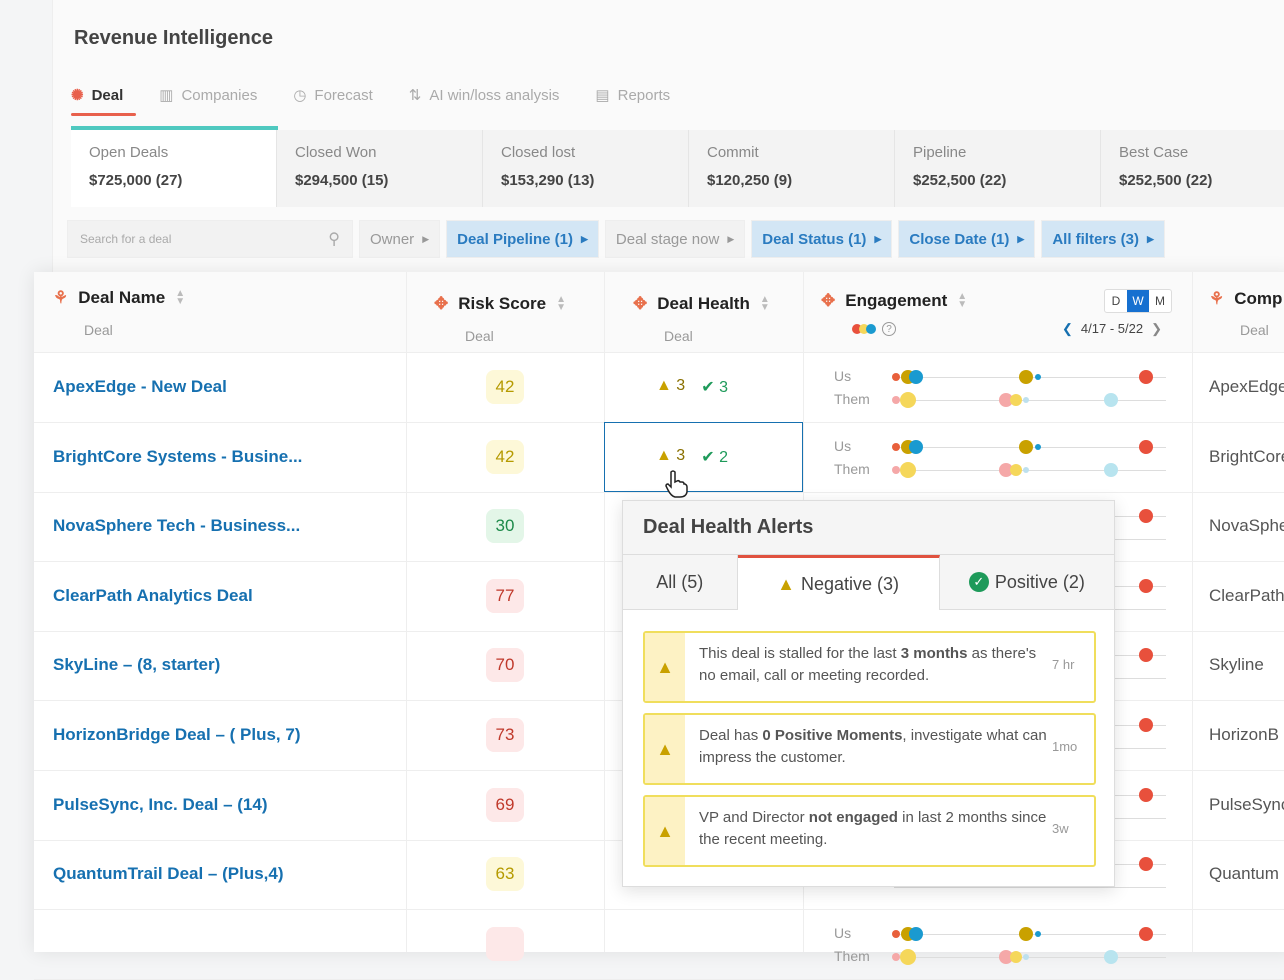 The height and width of the screenshot is (980, 1284). Describe the element at coordinates (1067, 328) in the screenshot. I see `chevron-left-icon: ❮` at that location.